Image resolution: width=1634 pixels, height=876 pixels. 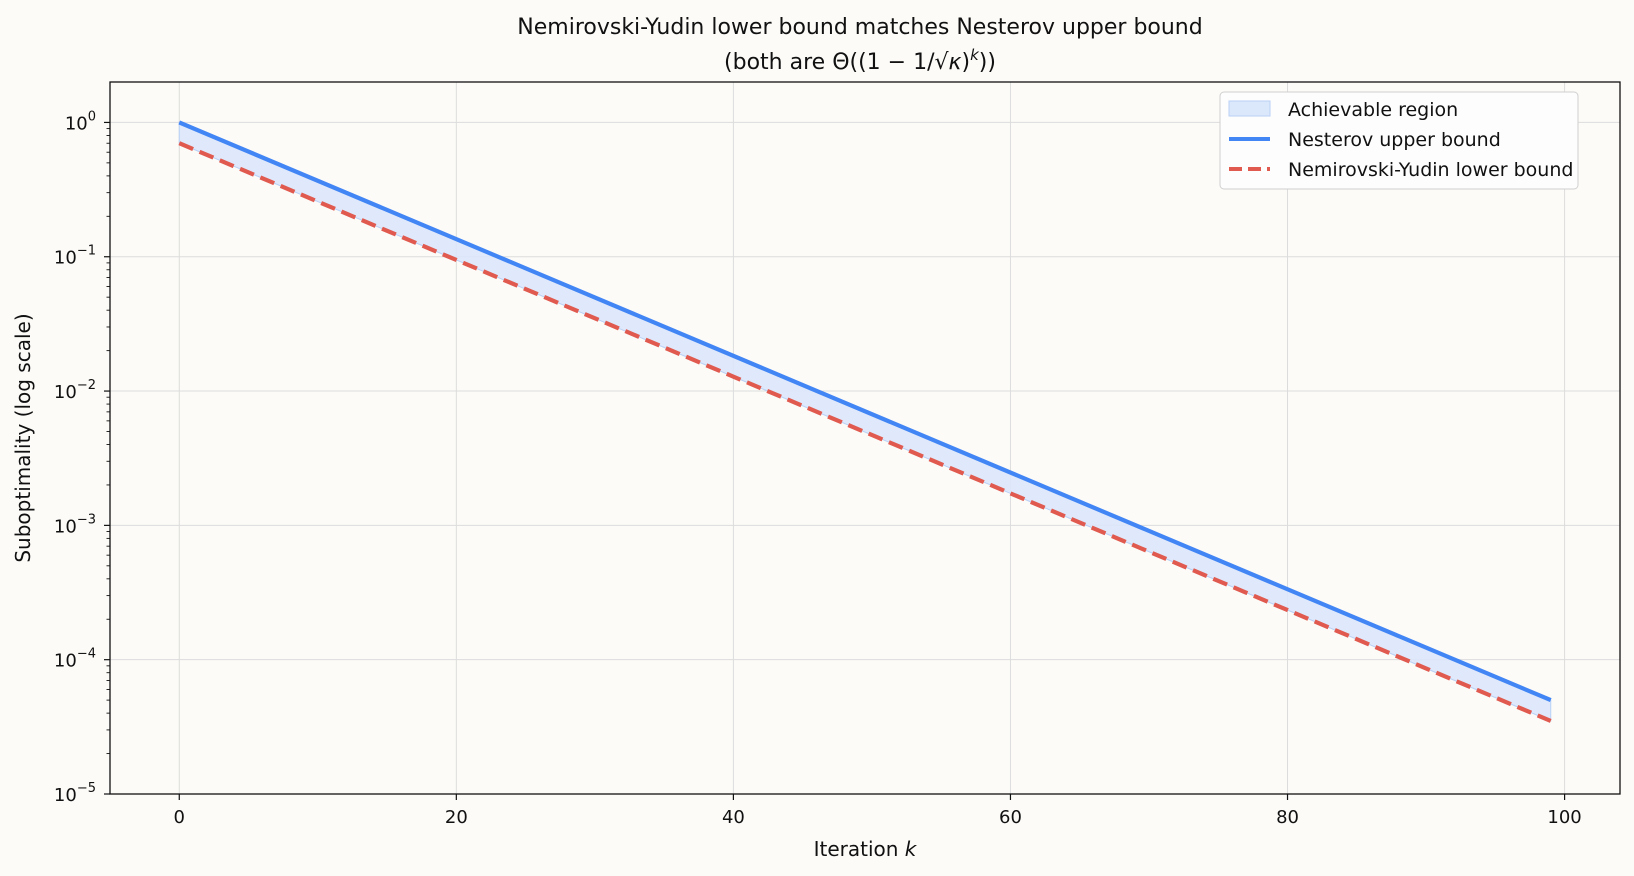 I want to click on x-tick-label: 60, so click(x=1010, y=817).